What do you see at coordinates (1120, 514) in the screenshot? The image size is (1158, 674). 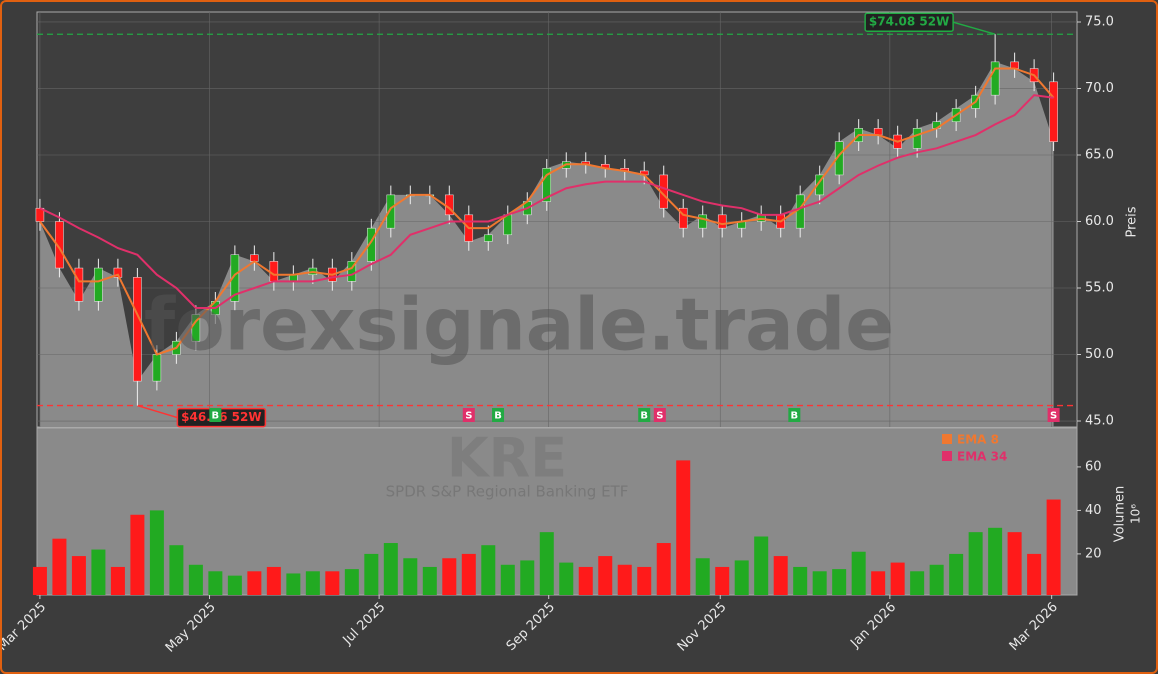 I see `volume-axis-label: Volumen` at bounding box center [1120, 514].